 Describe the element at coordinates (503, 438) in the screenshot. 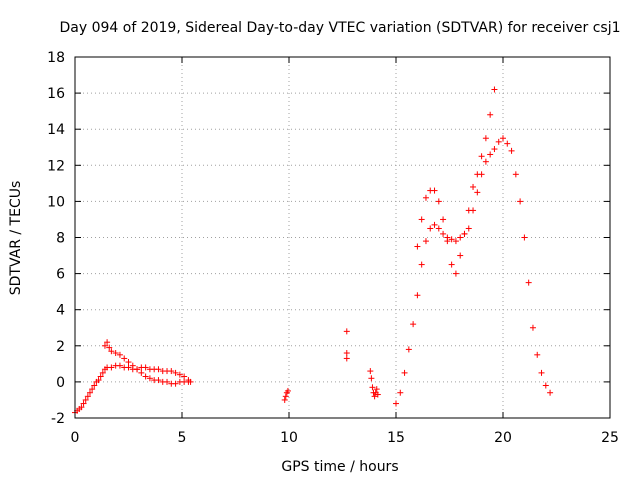

I see `x-tick-label: 20` at that location.